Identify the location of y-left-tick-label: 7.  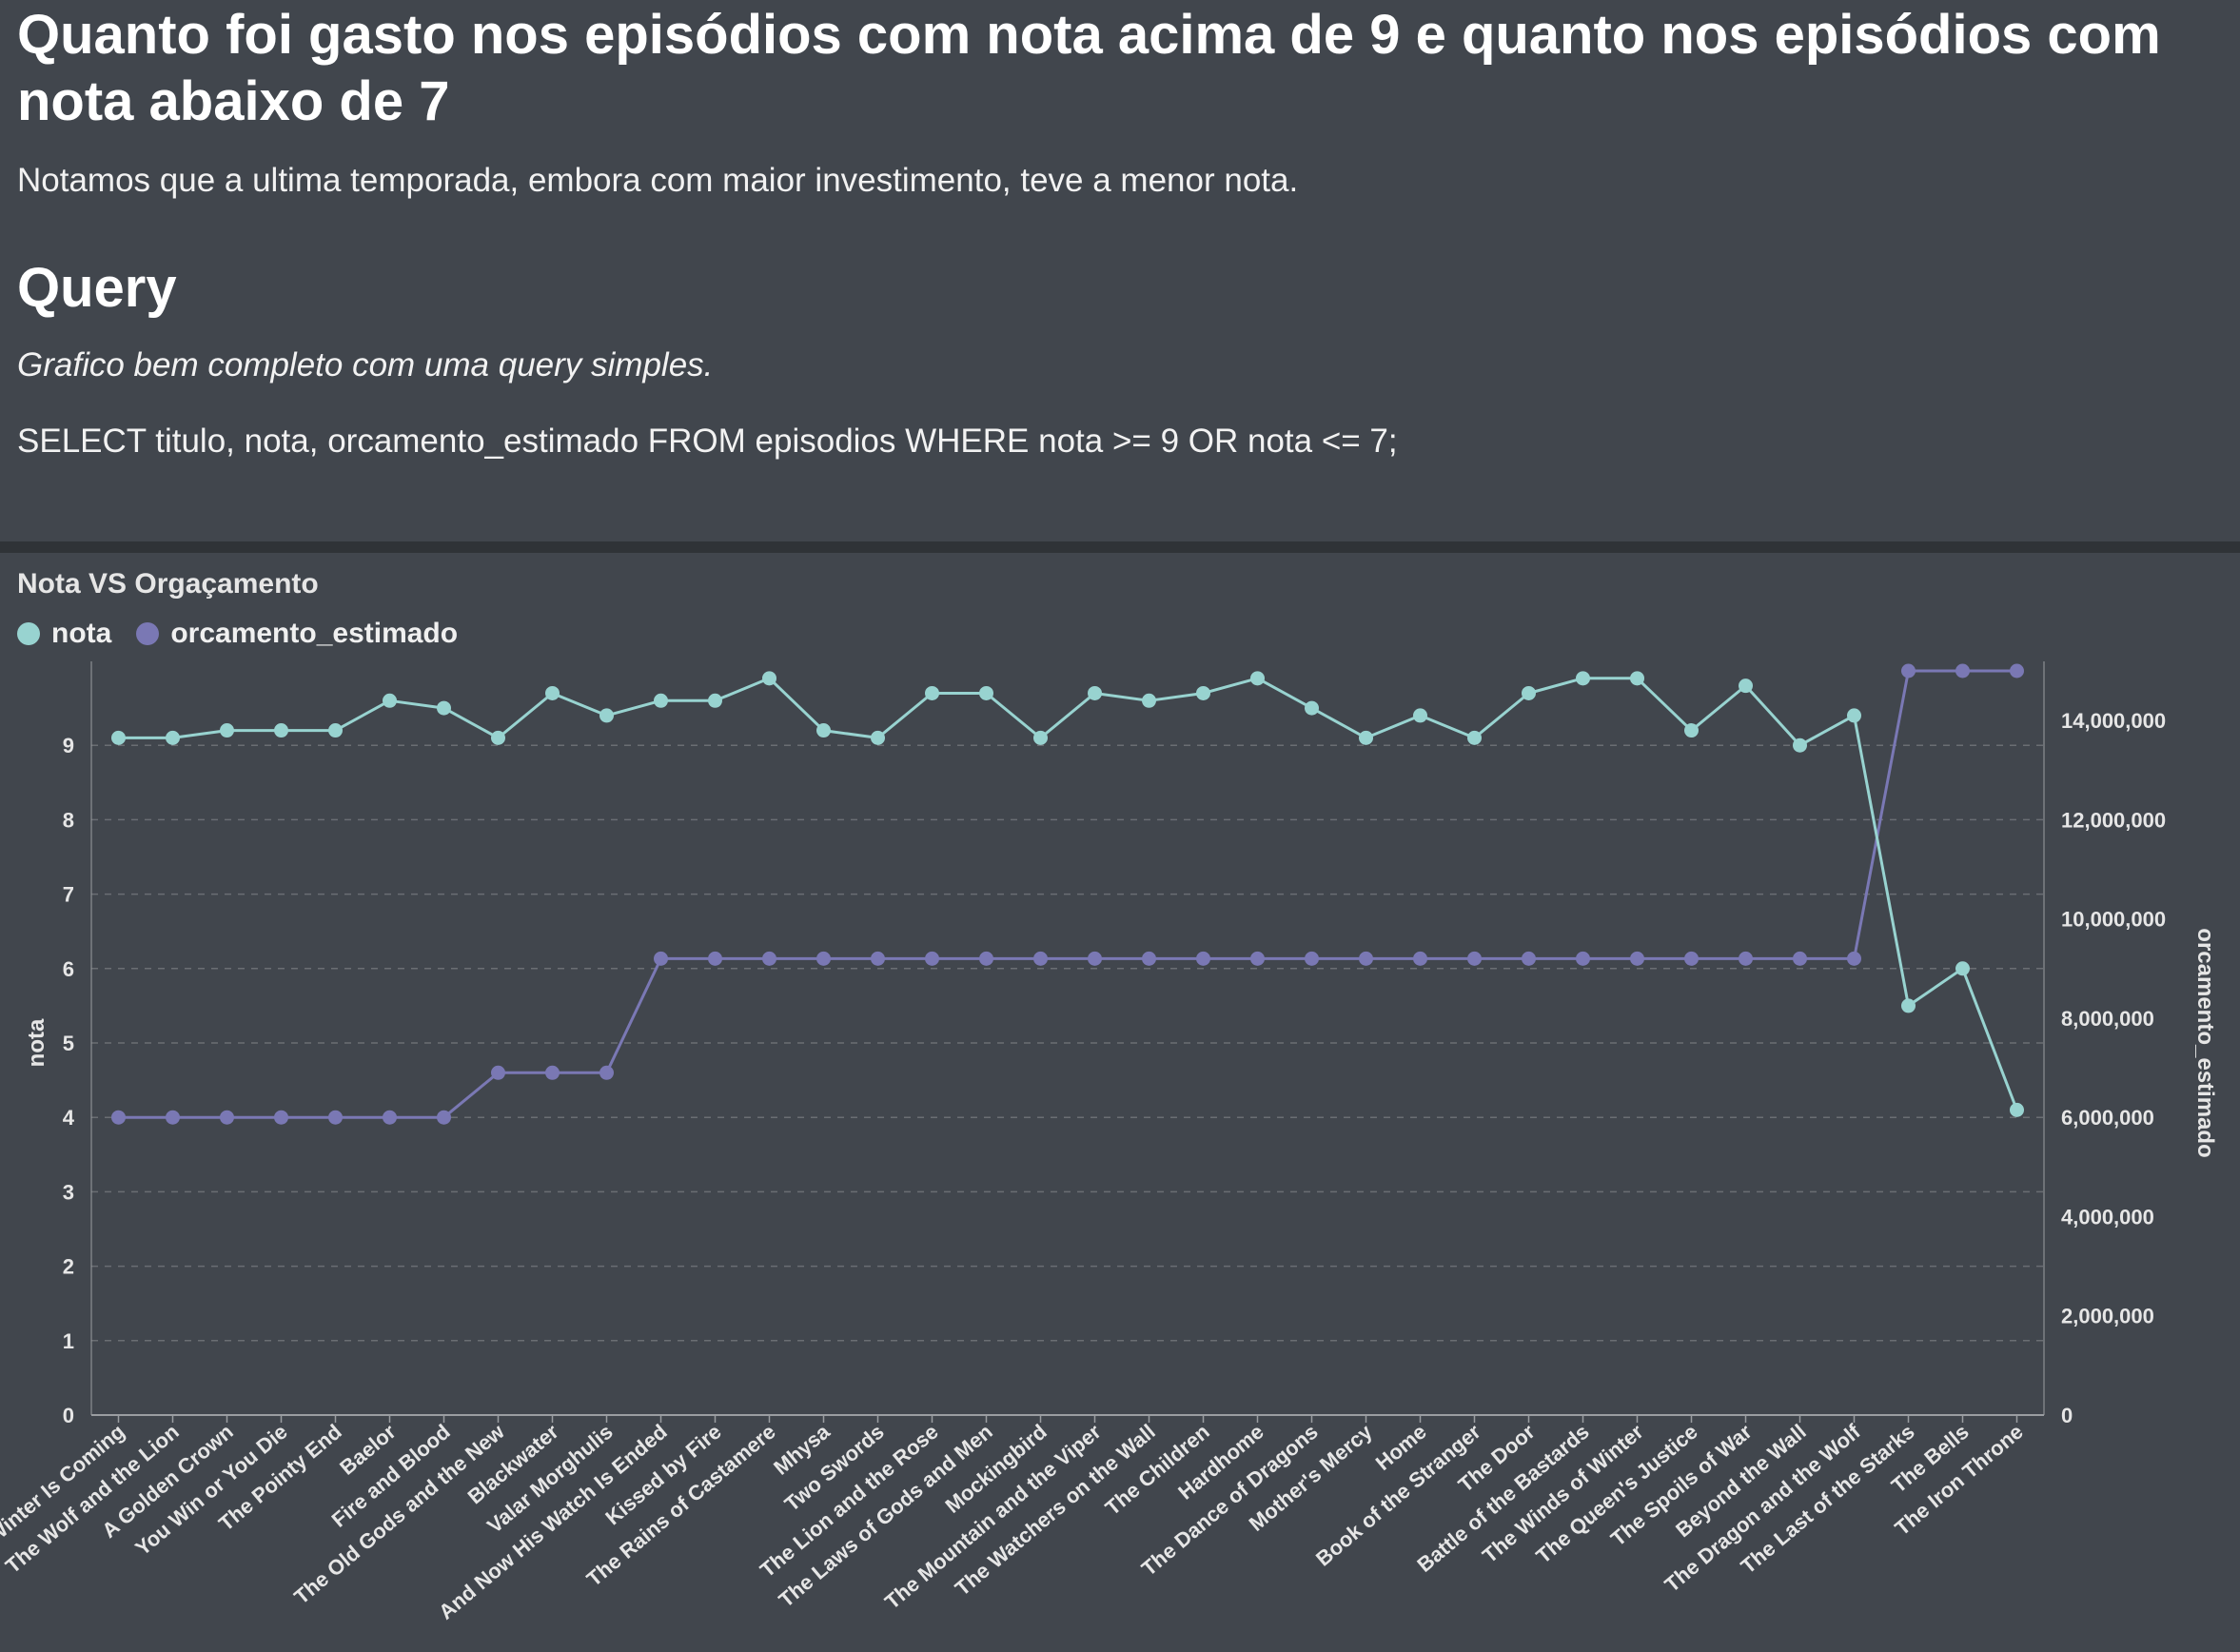
(68, 895).